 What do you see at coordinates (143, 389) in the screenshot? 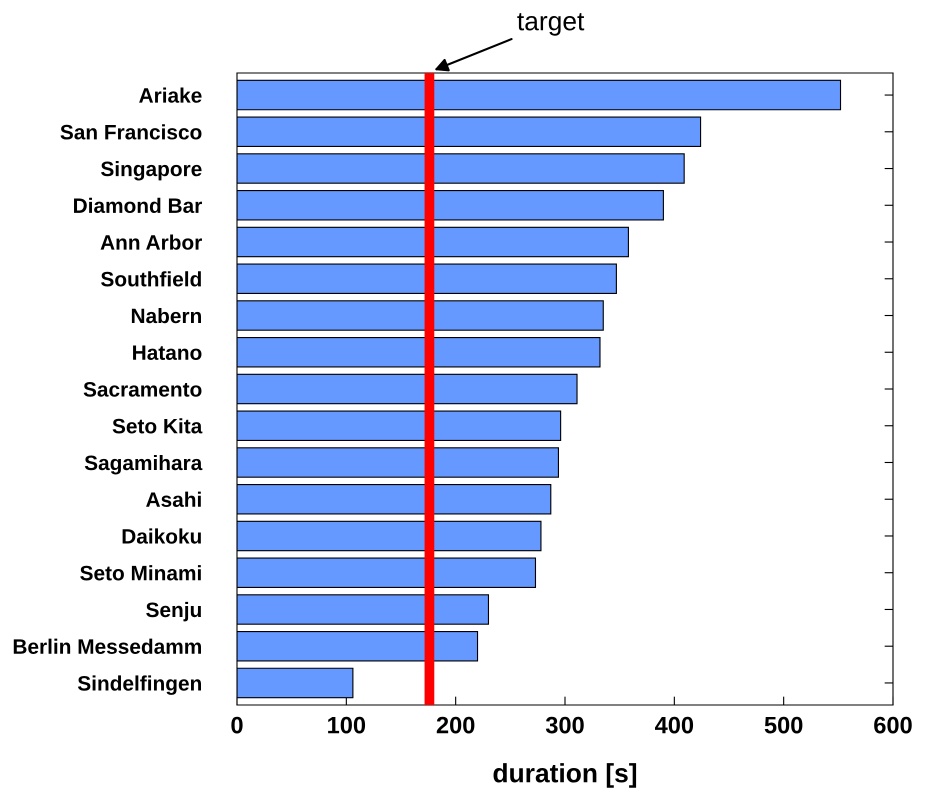
I see `y-tick-label: Sacramento` at bounding box center [143, 389].